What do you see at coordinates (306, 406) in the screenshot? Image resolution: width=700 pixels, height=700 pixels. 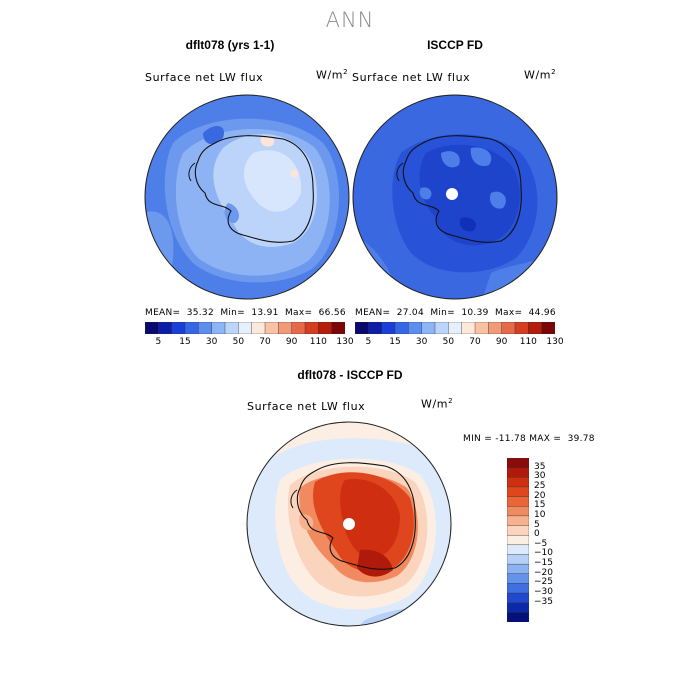 I see `diff-var-label: Surface net LW flux` at bounding box center [306, 406].